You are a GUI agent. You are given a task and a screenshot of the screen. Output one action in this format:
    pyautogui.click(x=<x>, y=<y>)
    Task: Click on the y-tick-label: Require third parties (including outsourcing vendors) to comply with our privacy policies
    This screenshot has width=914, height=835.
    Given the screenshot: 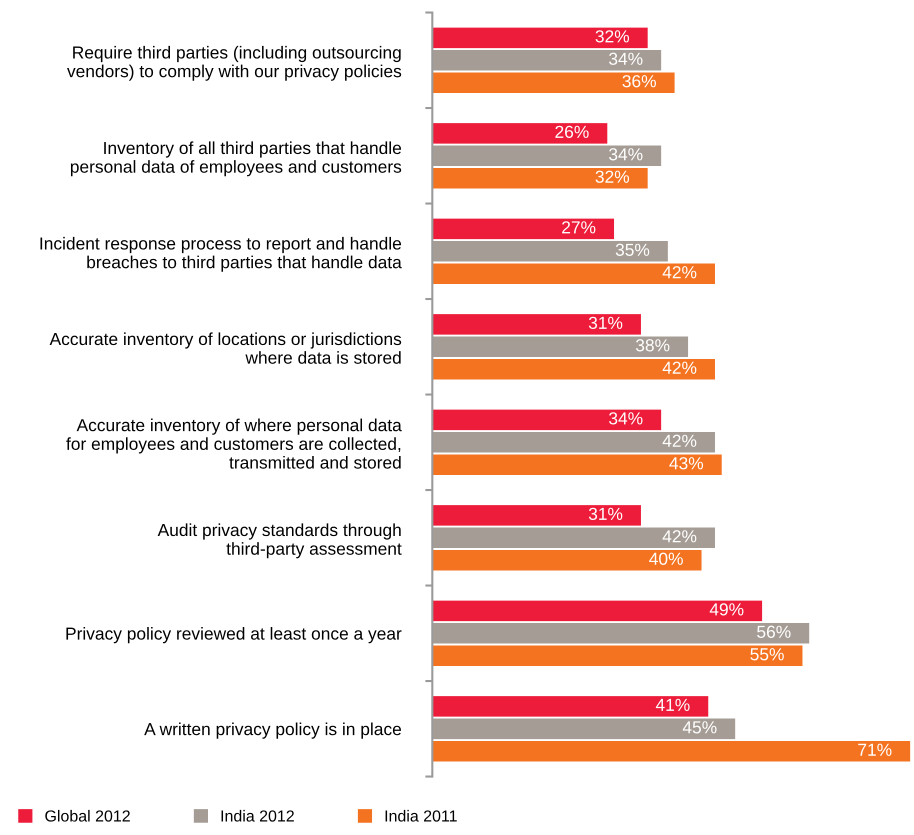 What is the action you would take?
    pyautogui.click(x=234, y=63)
    